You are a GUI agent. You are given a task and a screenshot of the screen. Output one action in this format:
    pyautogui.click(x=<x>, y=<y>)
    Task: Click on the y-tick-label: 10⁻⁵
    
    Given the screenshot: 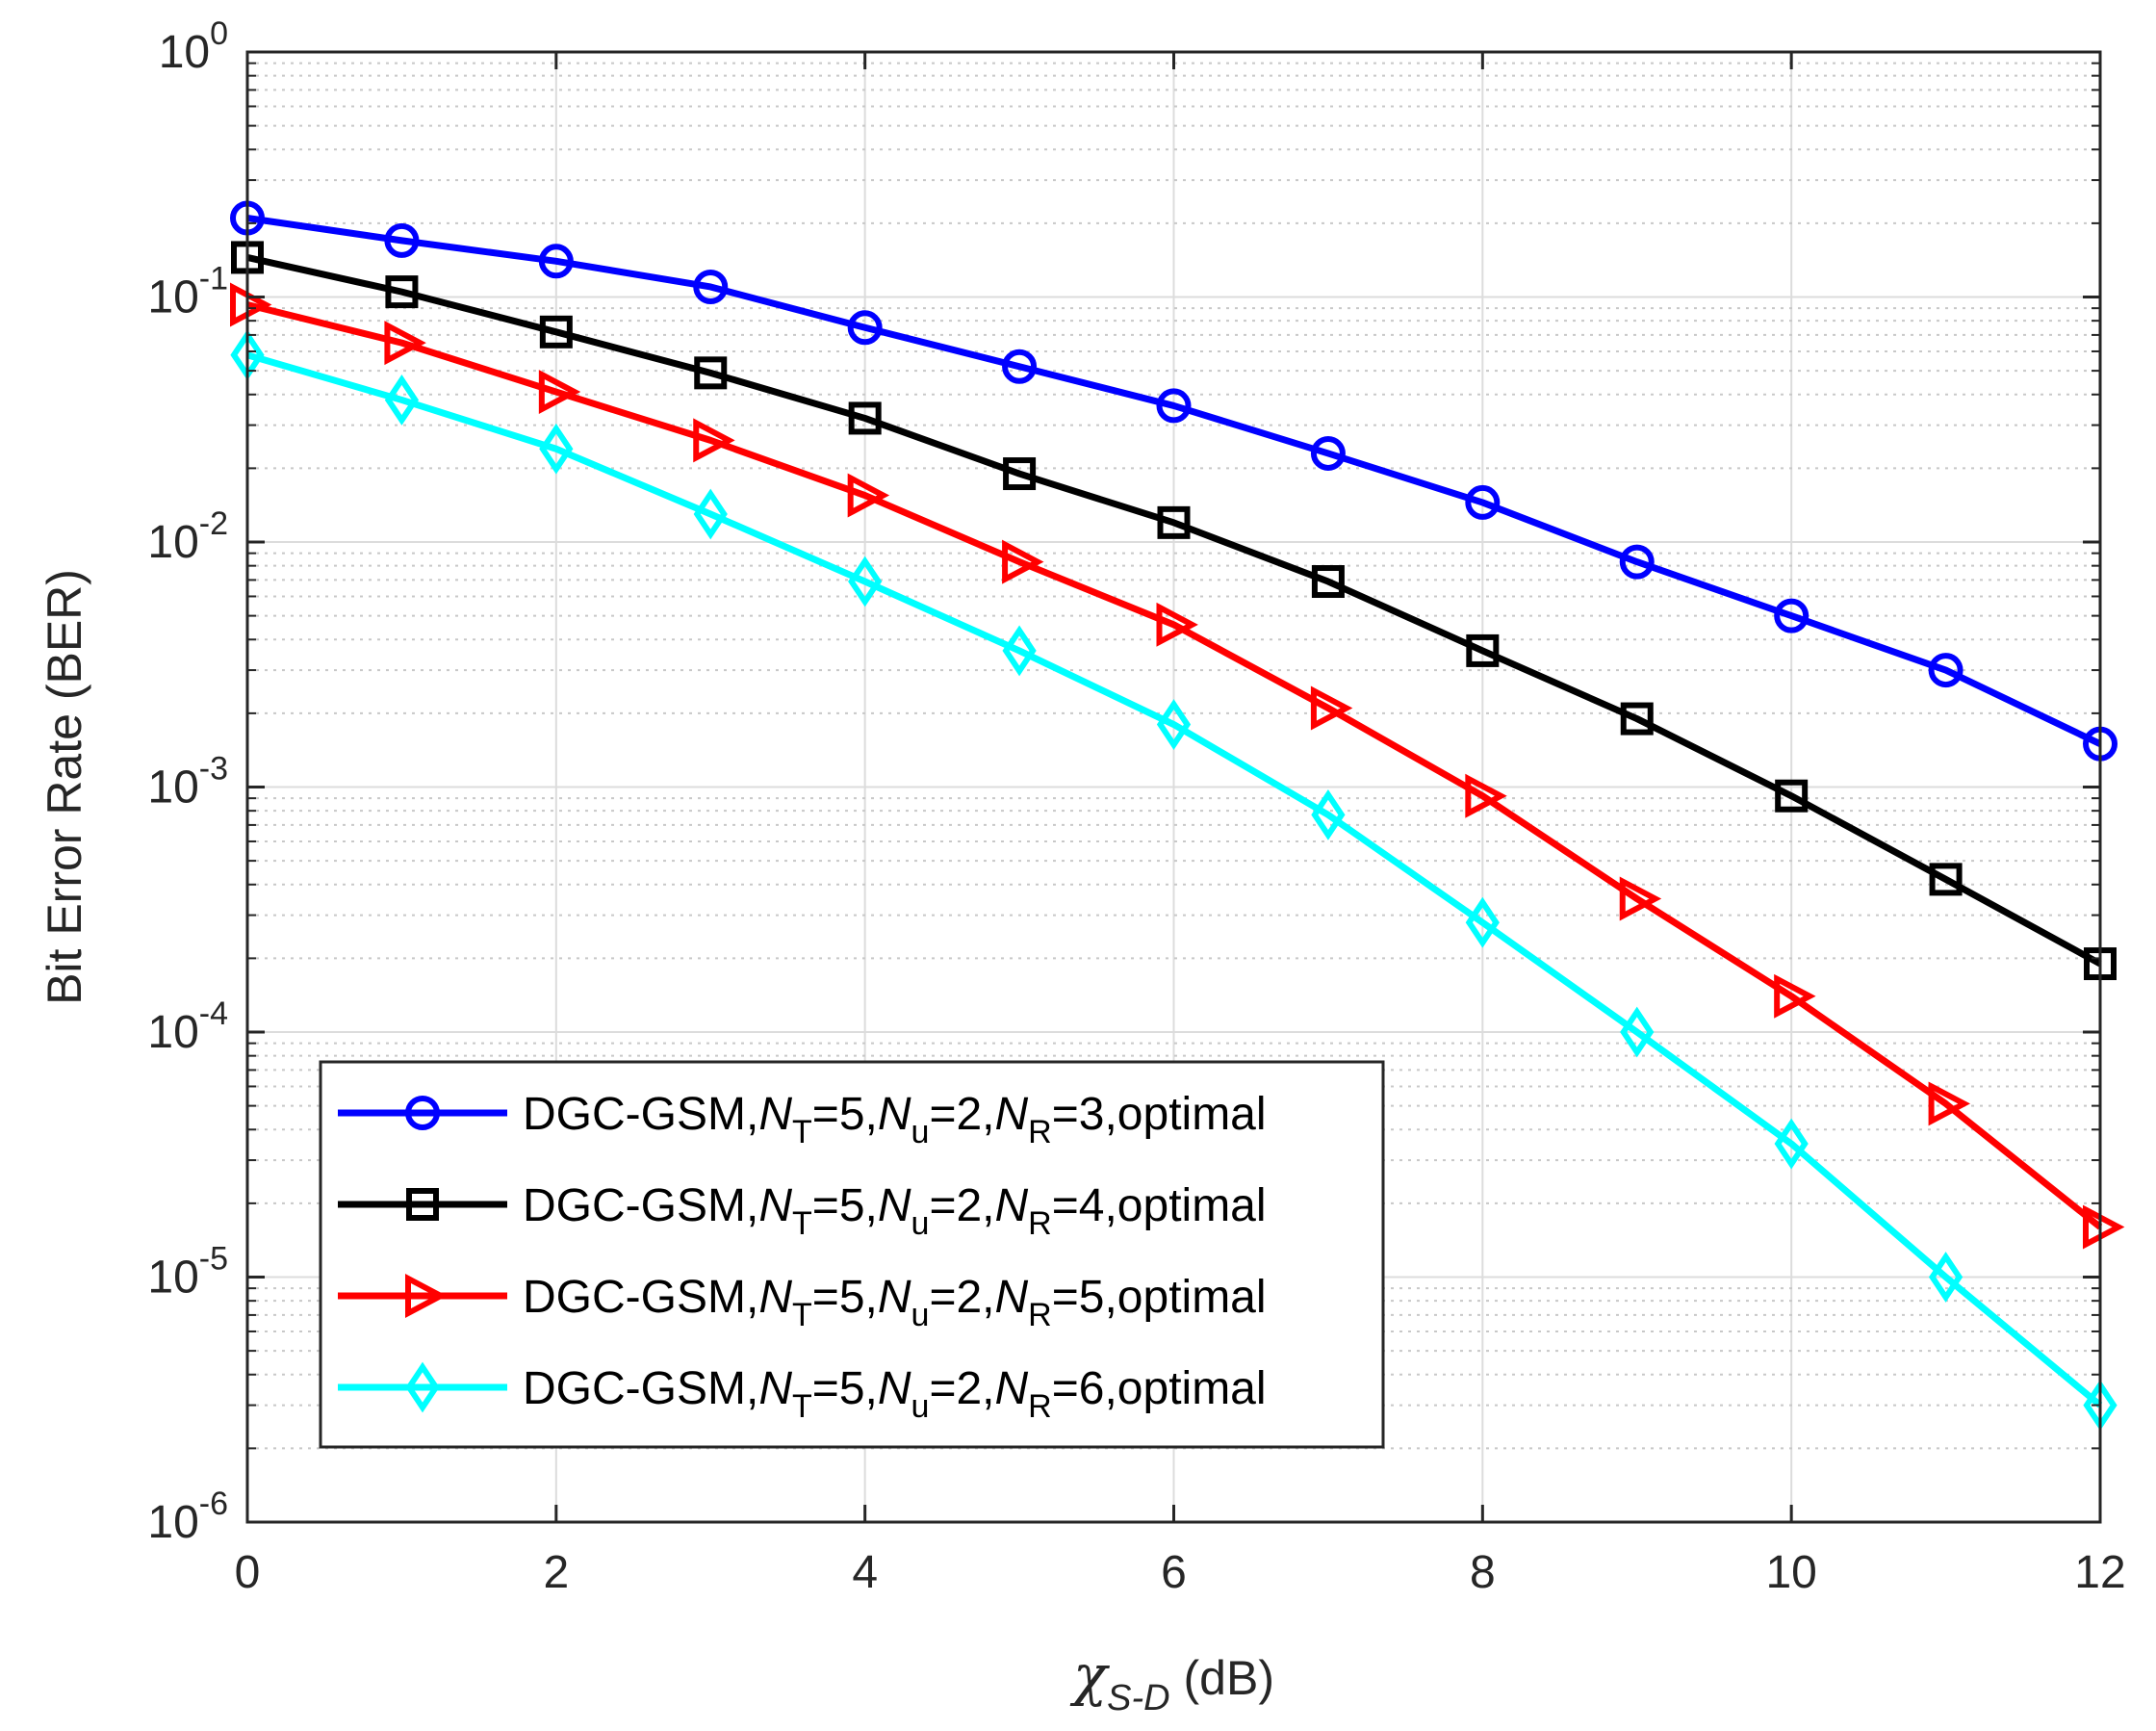 What is the action you would take?
    pyautogui.click(x=187, y=1272)
    